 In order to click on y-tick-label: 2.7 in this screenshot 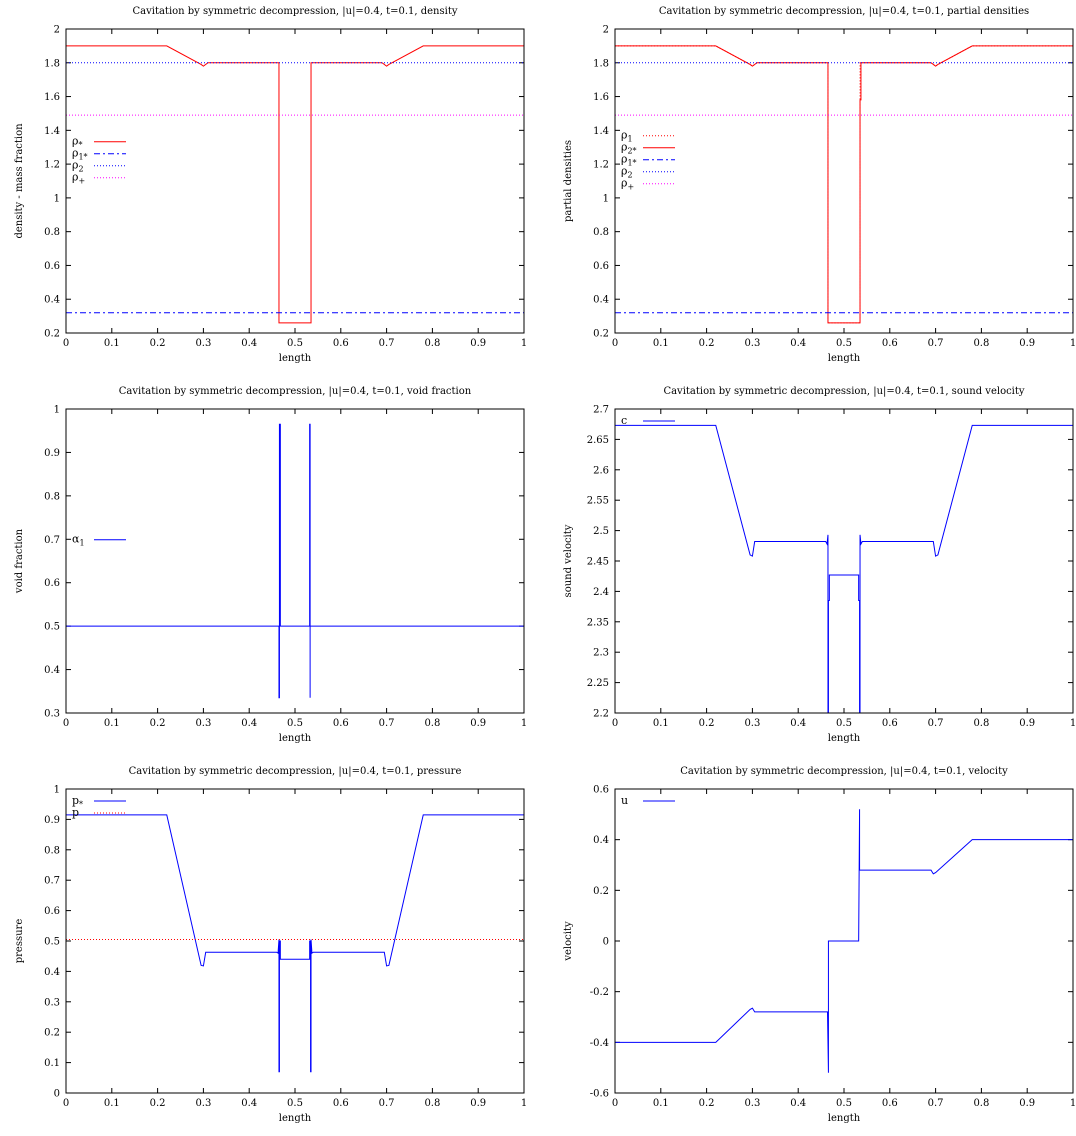, I will do `click(601, 410)`.